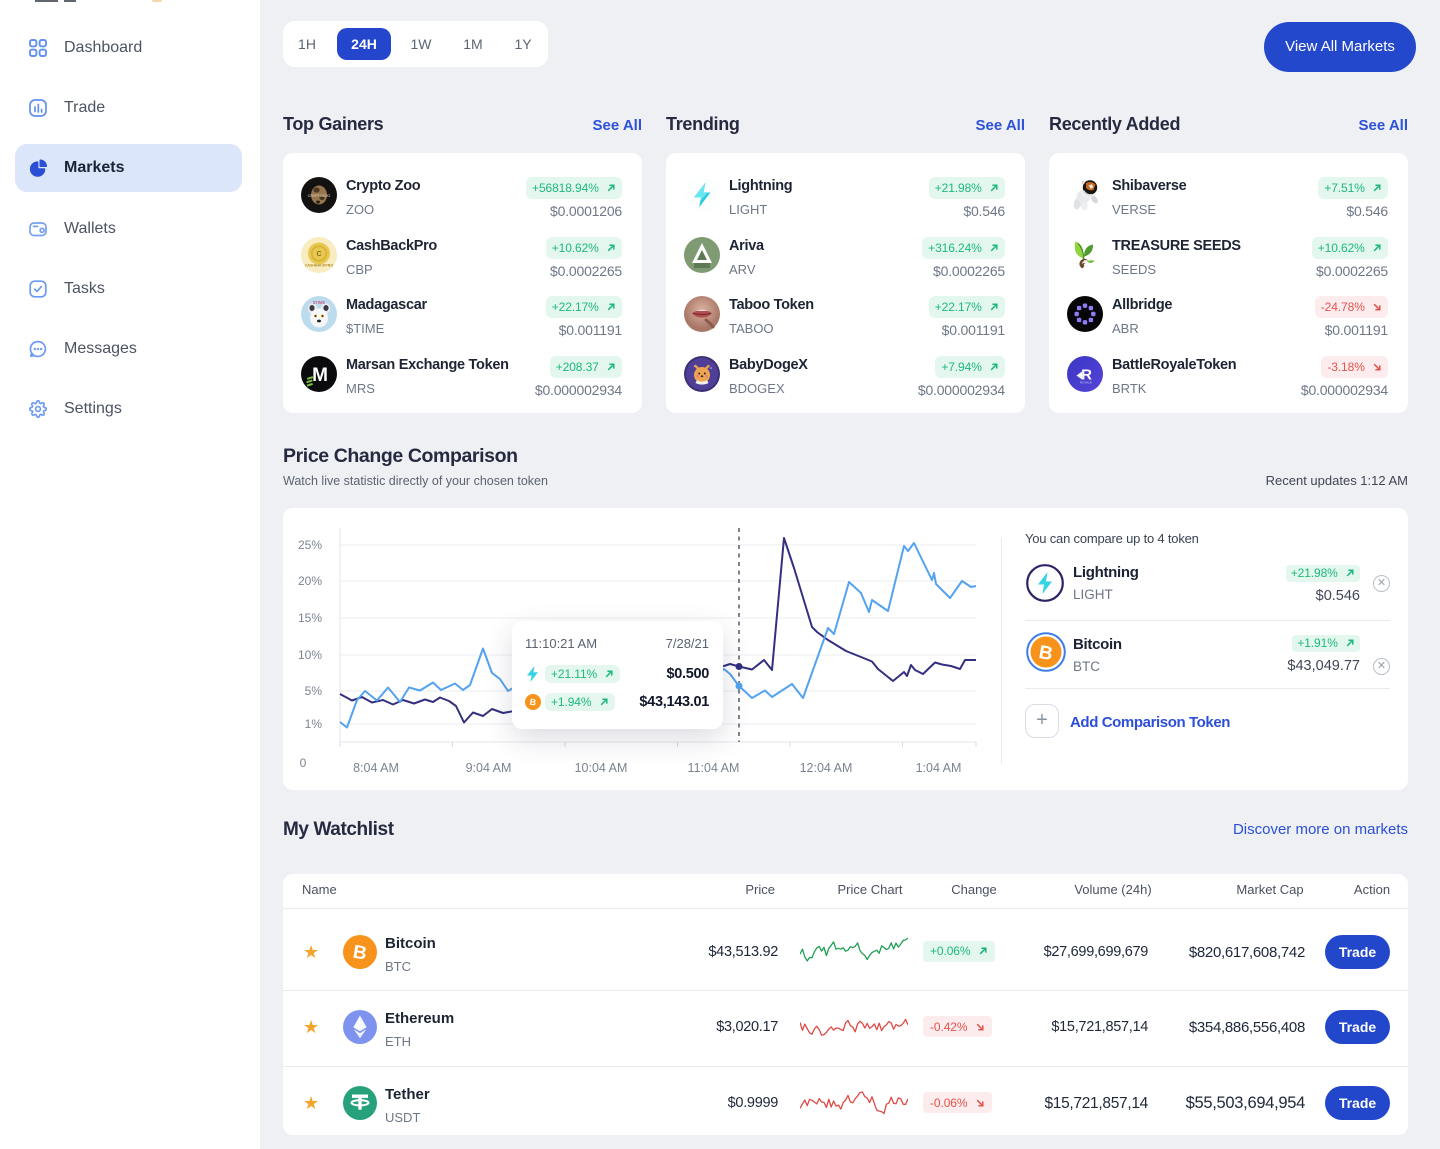 The image size is (1440, 1149). What do you see at coordinates (314, 691) in the screenshot?
I see `svg-text: 5%` at bounding box center [314, 691].